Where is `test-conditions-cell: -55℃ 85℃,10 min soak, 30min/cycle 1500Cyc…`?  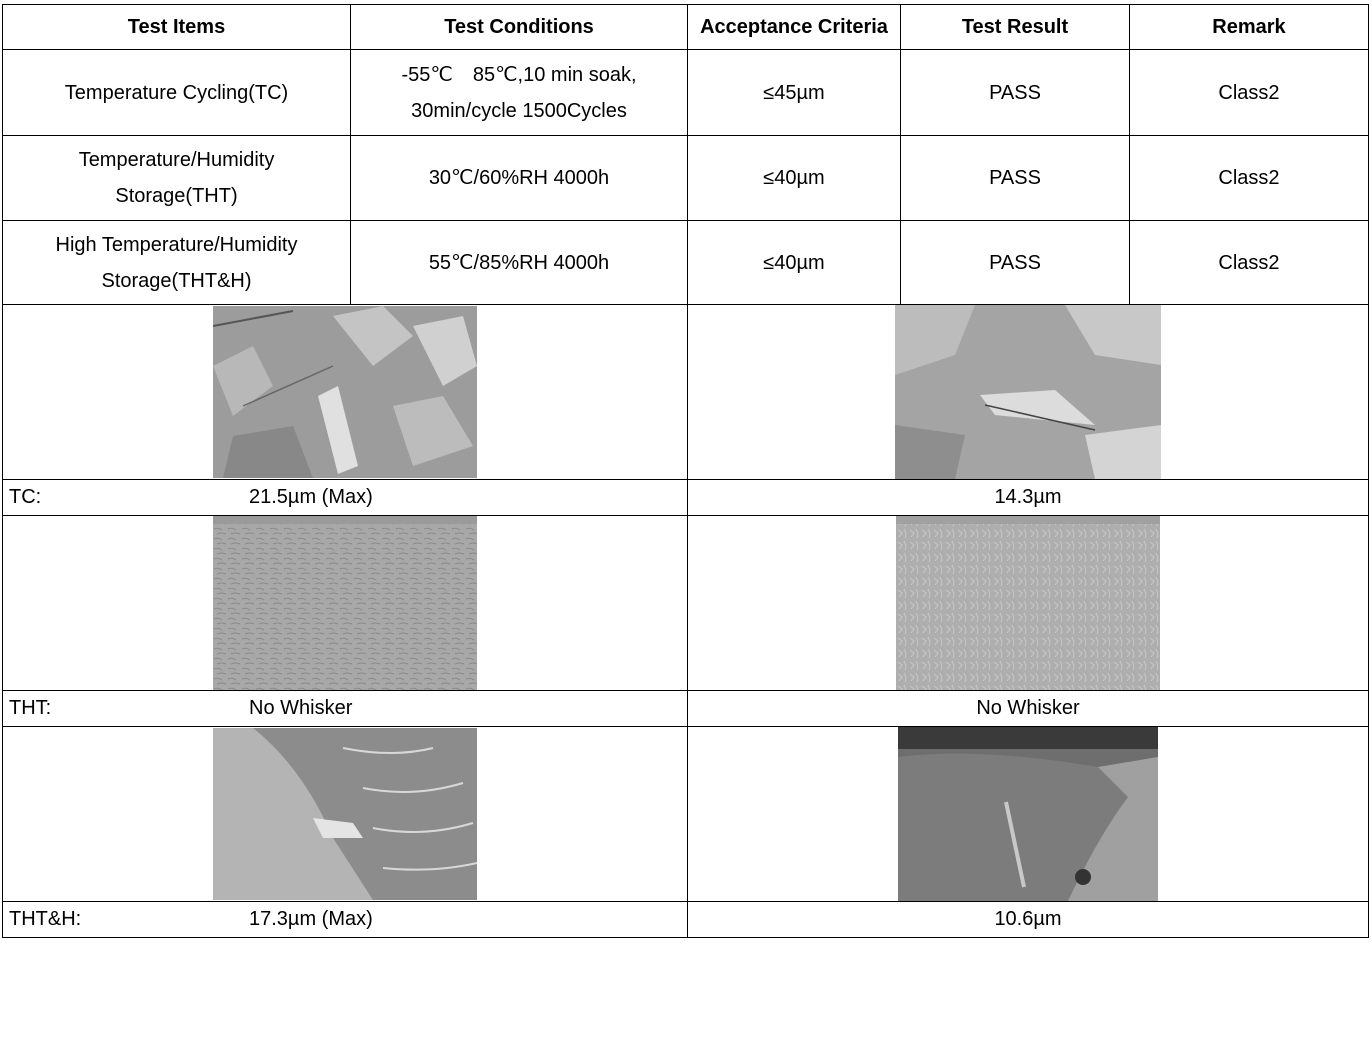 test-conditions-cell: -55℃ 85℃,10 min soak, 30min/cycle 1500Cyc… is located at coordinates (519, 92).